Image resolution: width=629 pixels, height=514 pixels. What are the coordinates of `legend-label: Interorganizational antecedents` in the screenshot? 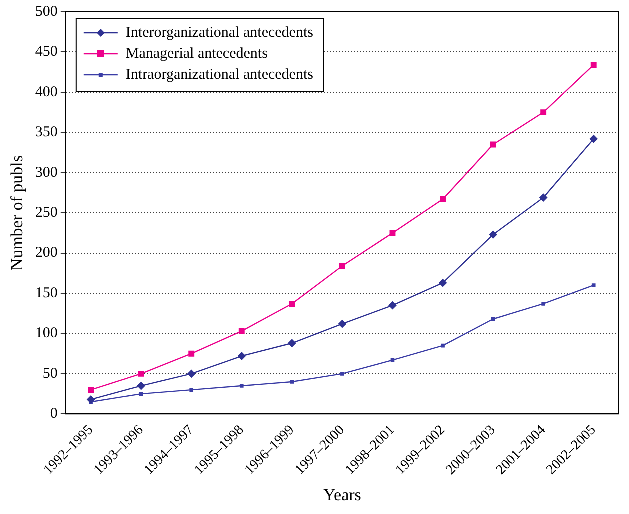 It's located at (220, 32).